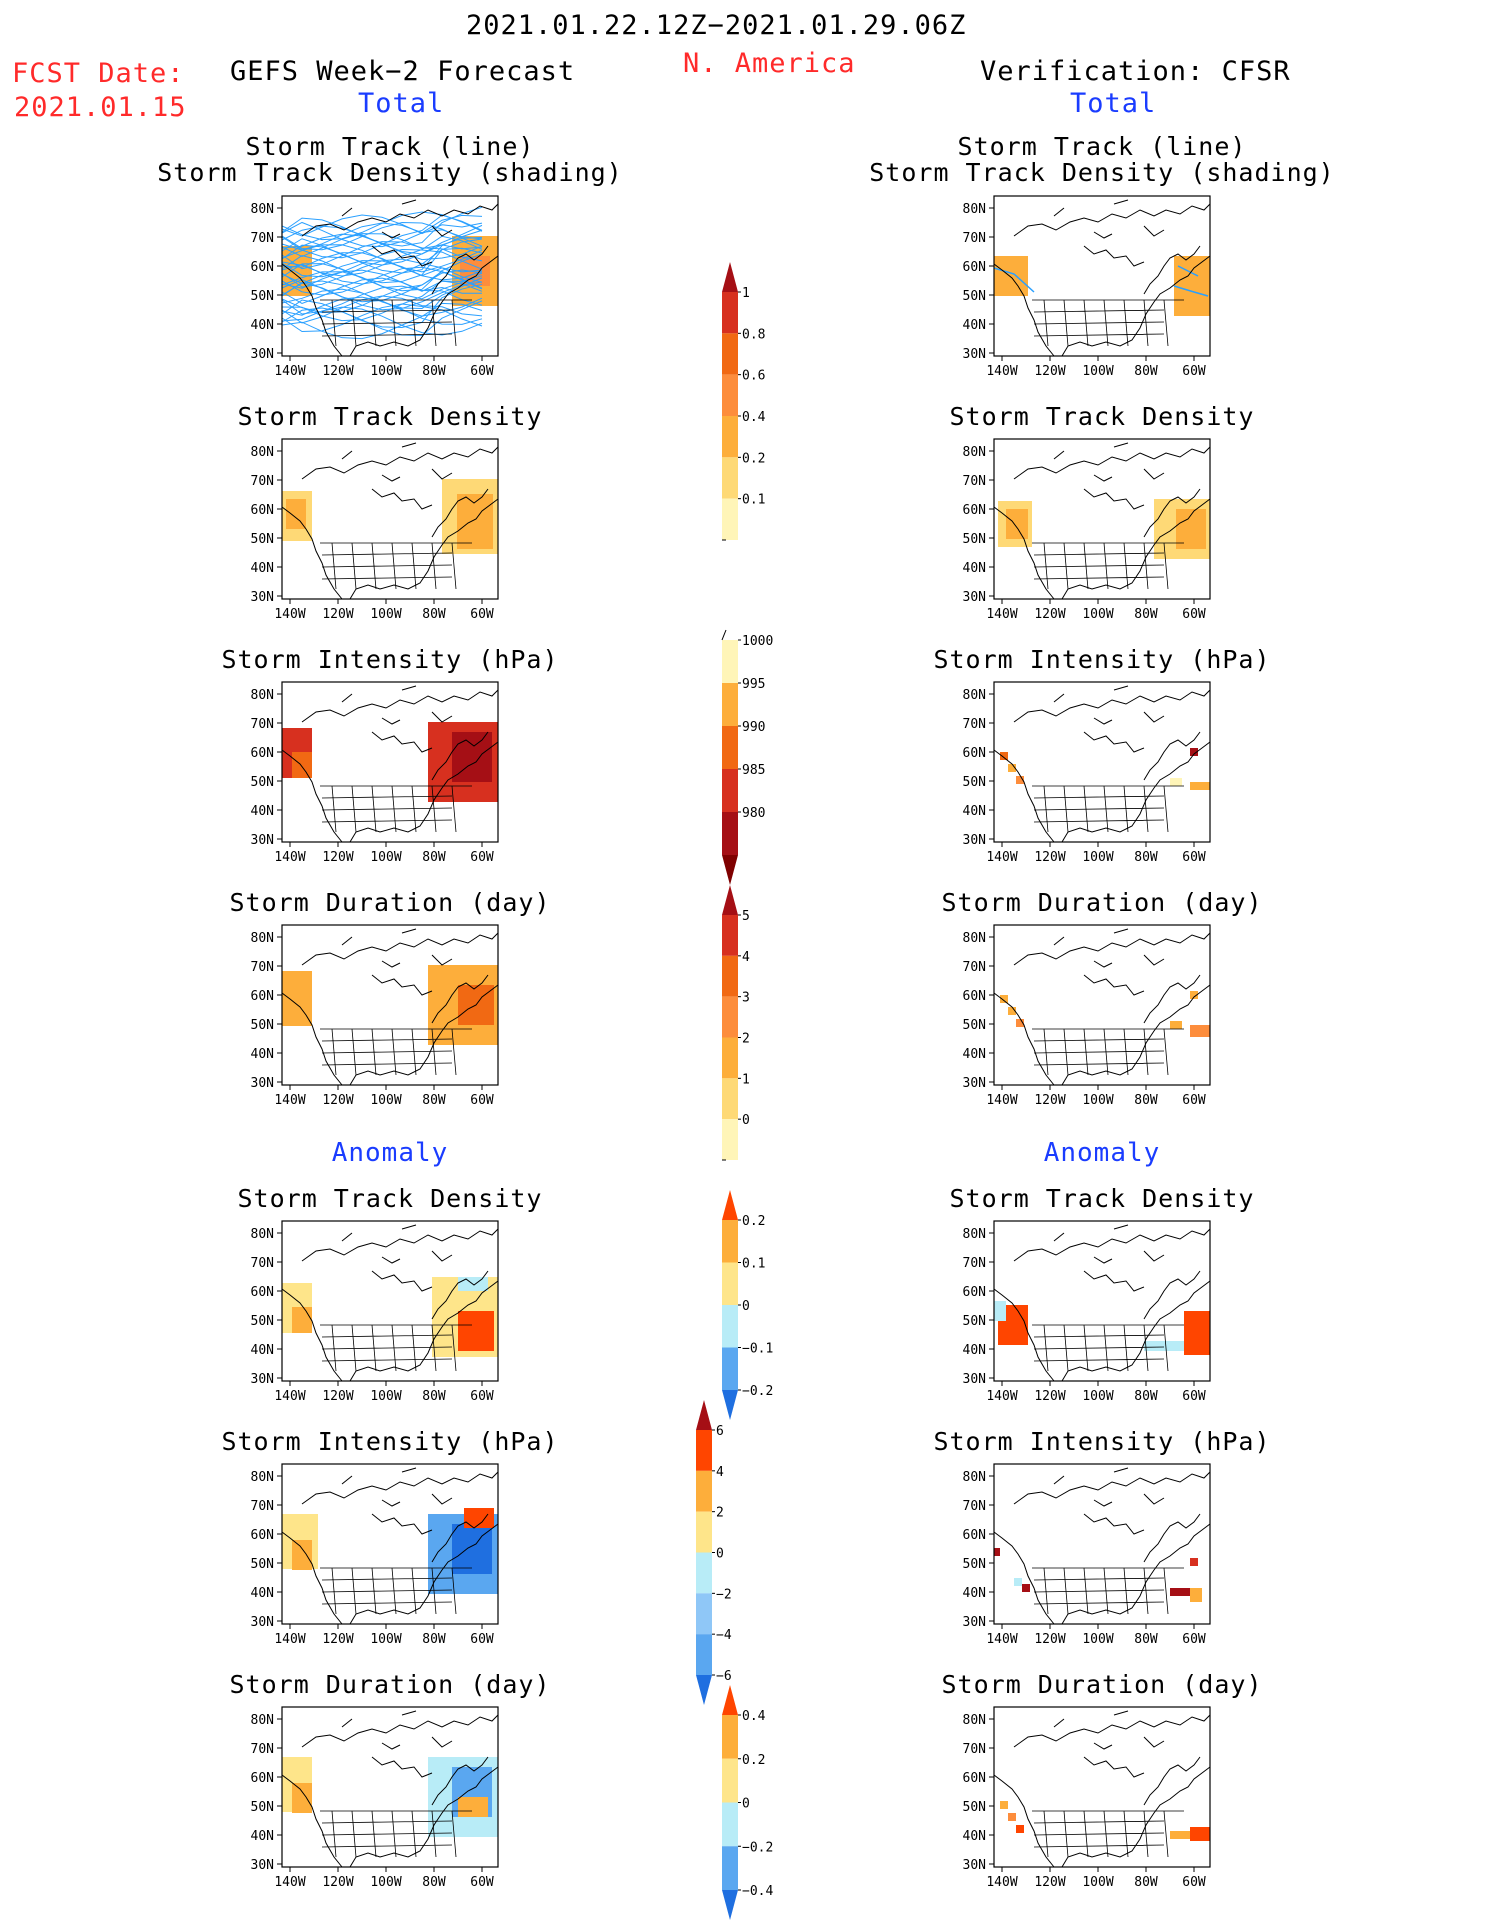 This screenshot has height=1925, width=1487. What do you see at coordinates (390, 1198) in the screenshot?
I see `panel-title-left-4-0: Storm Track Density` at bounding box center [390, 1198].